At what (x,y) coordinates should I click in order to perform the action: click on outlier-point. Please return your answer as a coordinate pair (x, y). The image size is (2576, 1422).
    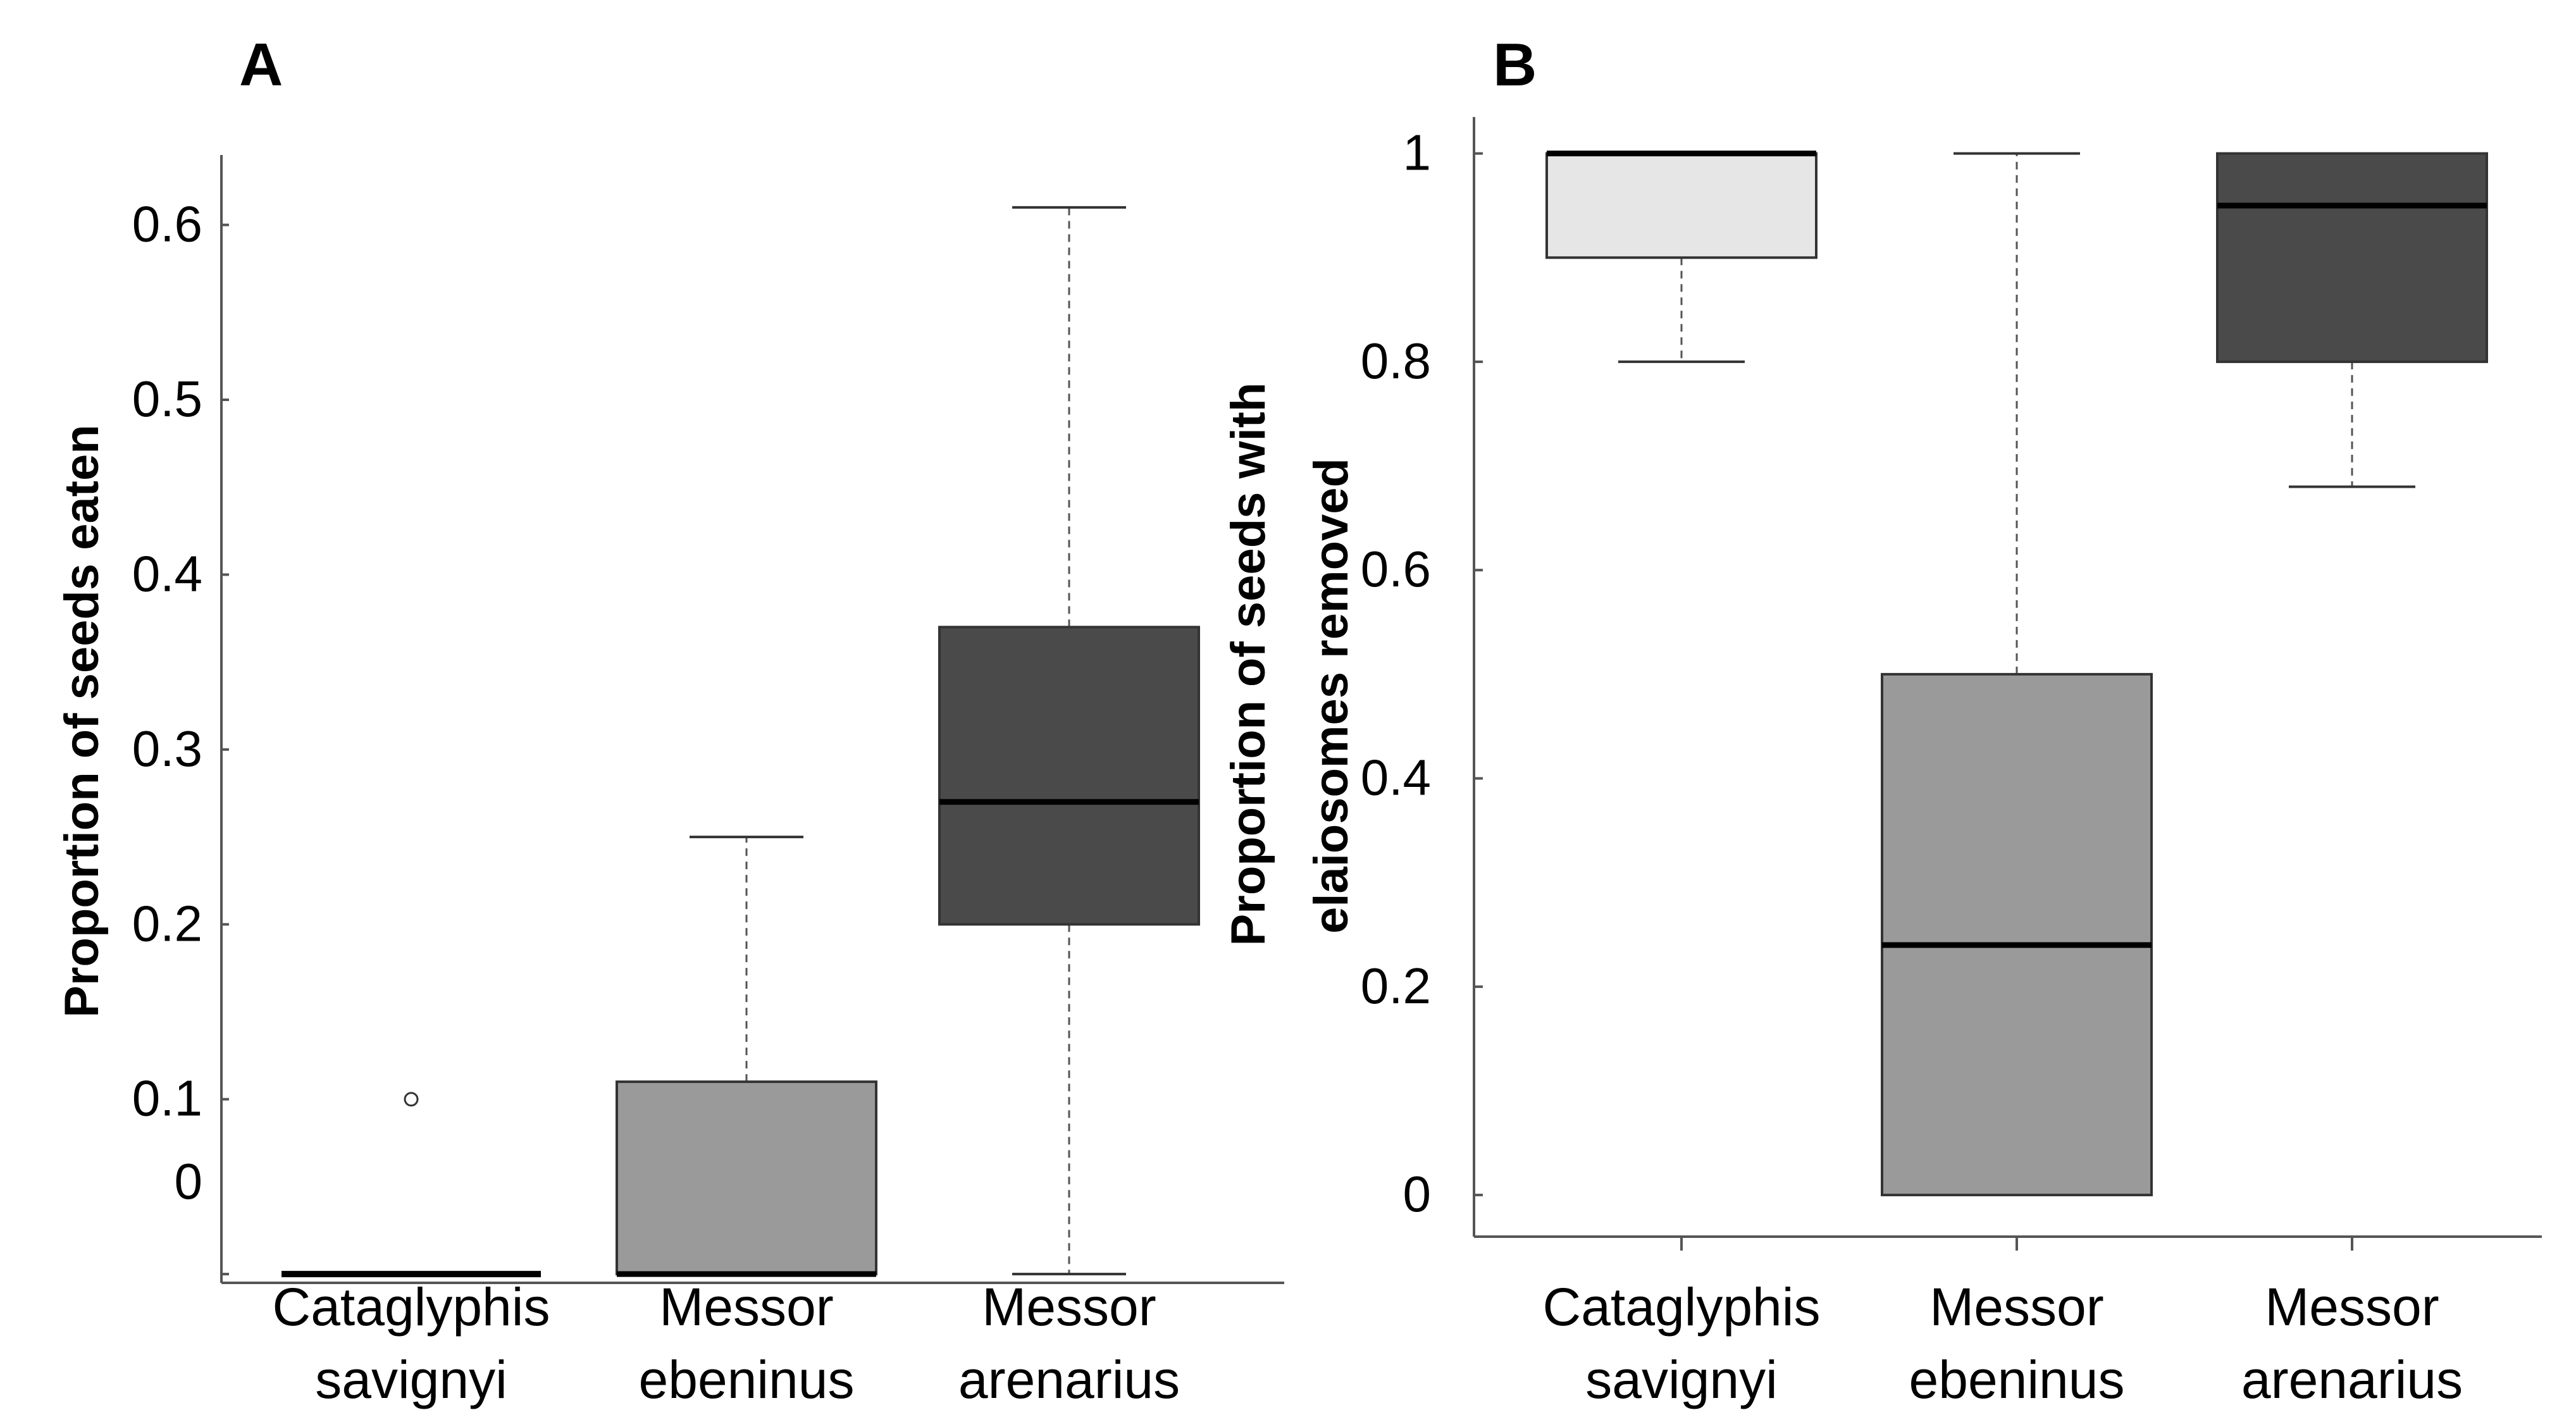
    Looking at the image, I should click on (411, 1099).